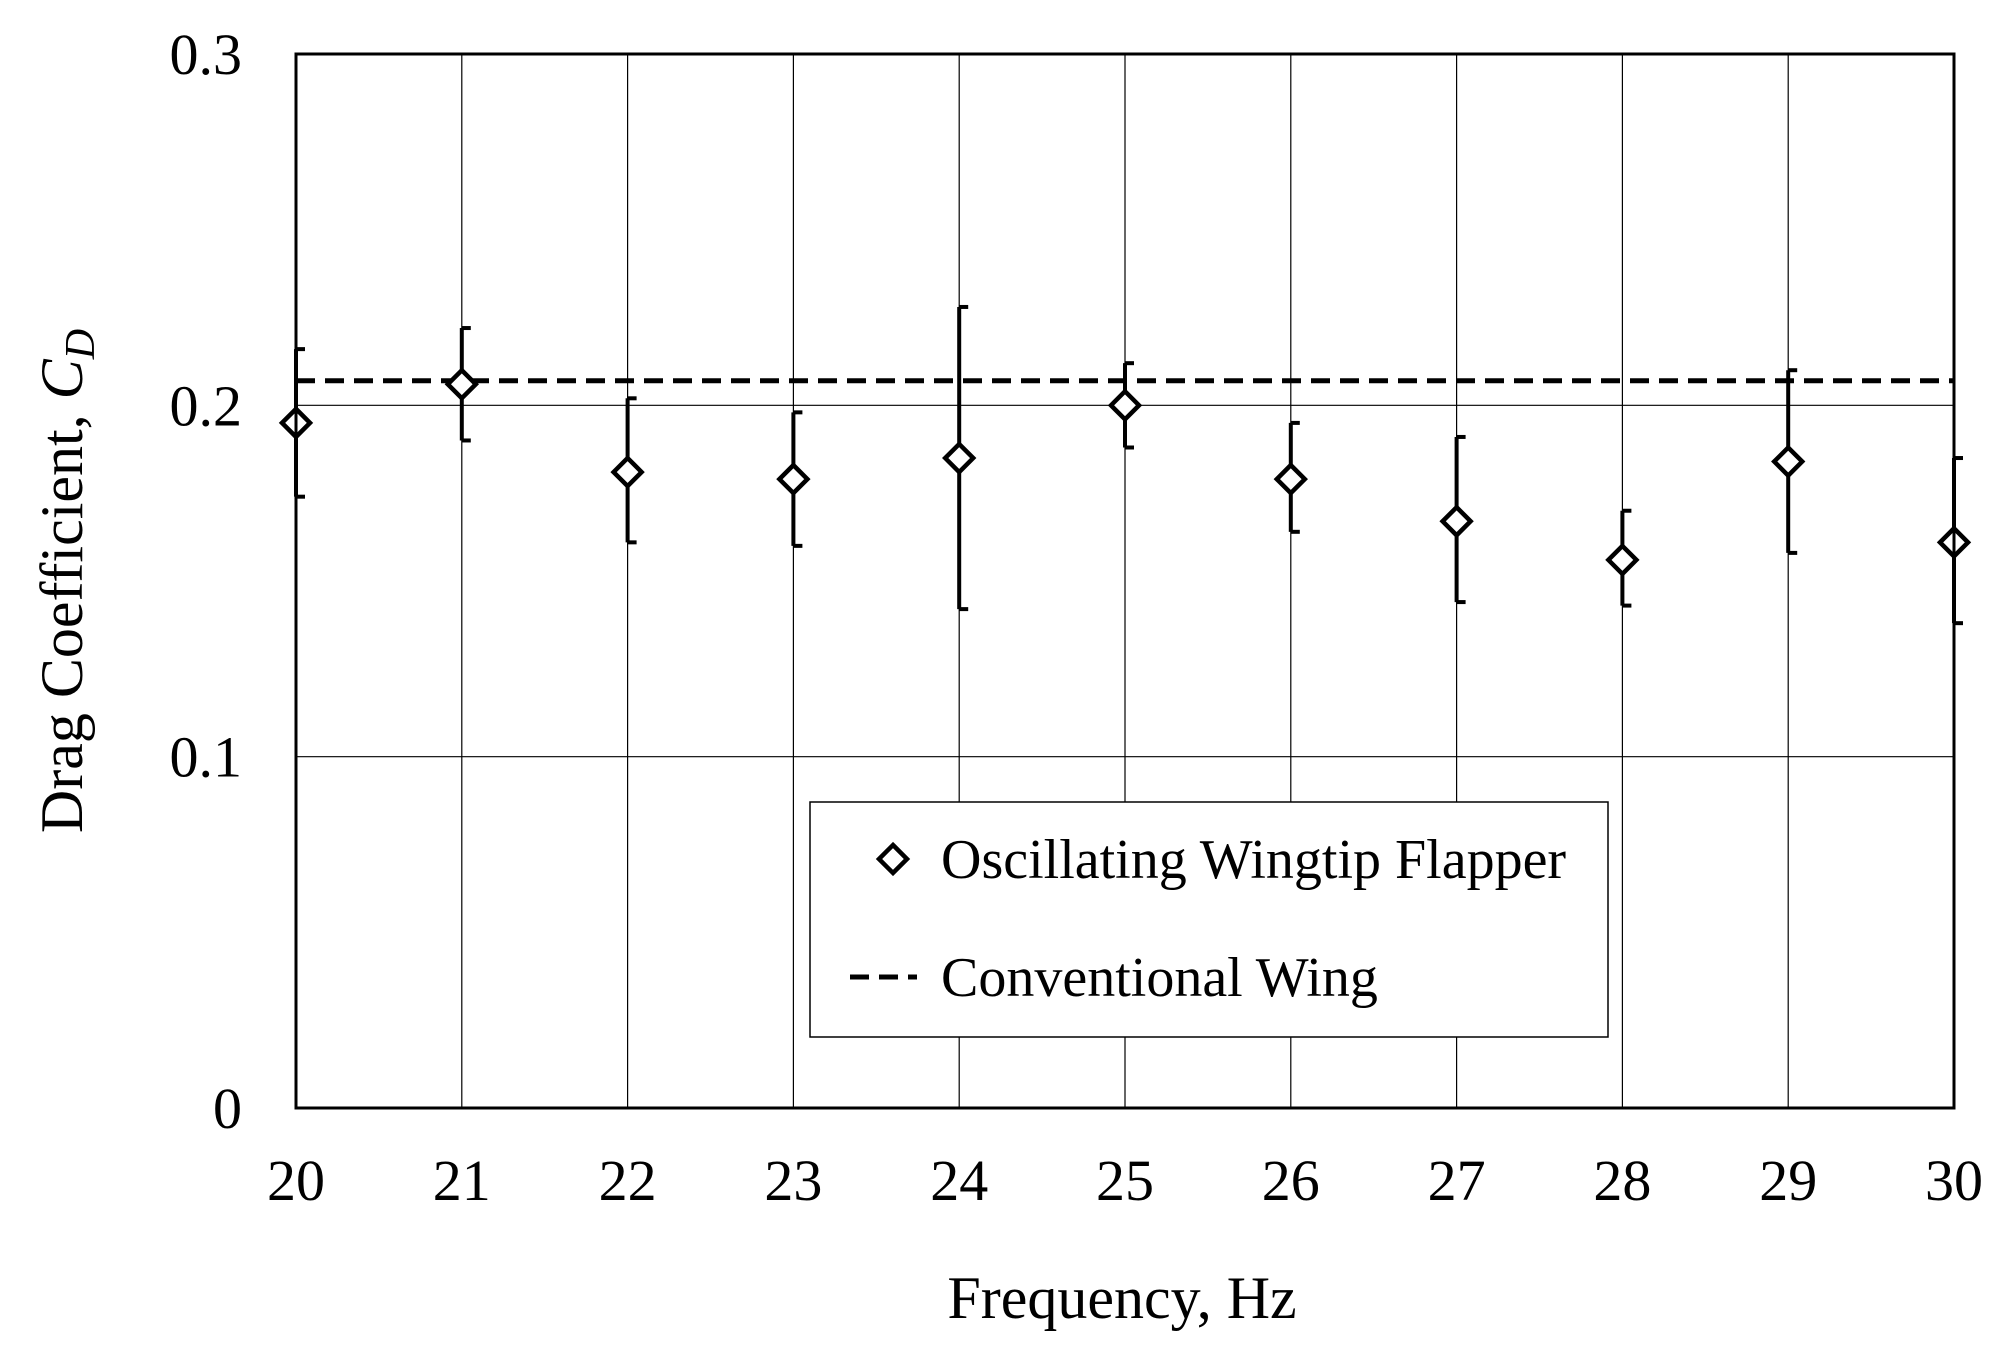 The height and width of the screenshot is (1350, 1998). Describe the element at coordinates (462, 1180) in the screenshot. I see `x-tick-label: 21` at that location.